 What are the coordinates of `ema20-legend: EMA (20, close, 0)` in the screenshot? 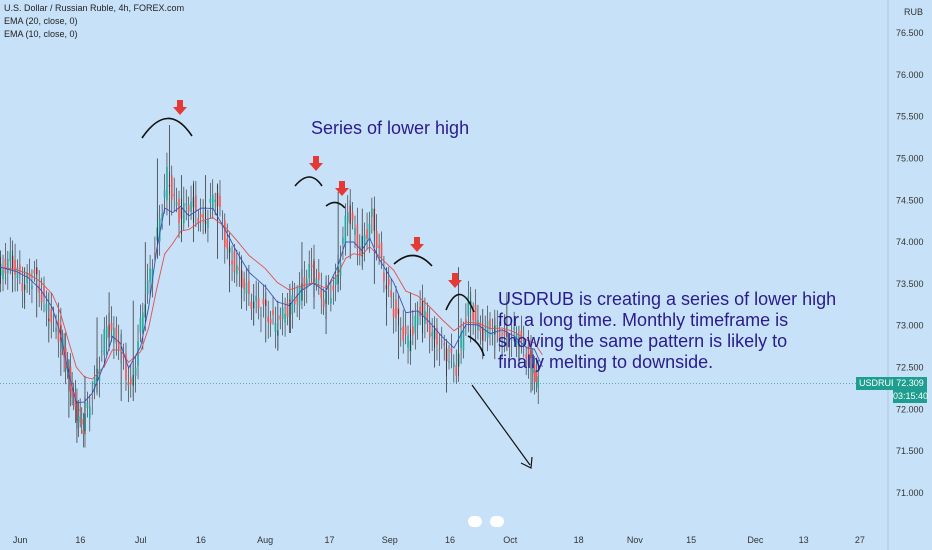 It's located at (41, 21).